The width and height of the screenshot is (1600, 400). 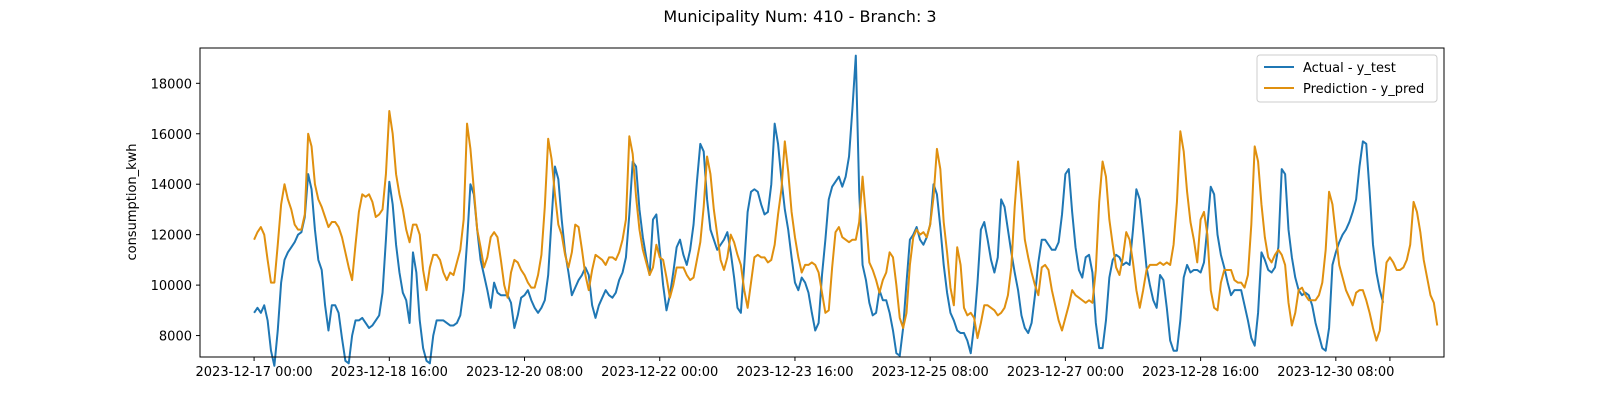 What do you see at coordinates (1335, 372) in the screenshot?
I see `x-tick-label: 2023-12-30 08:00` at bounding box center [1335, 372].